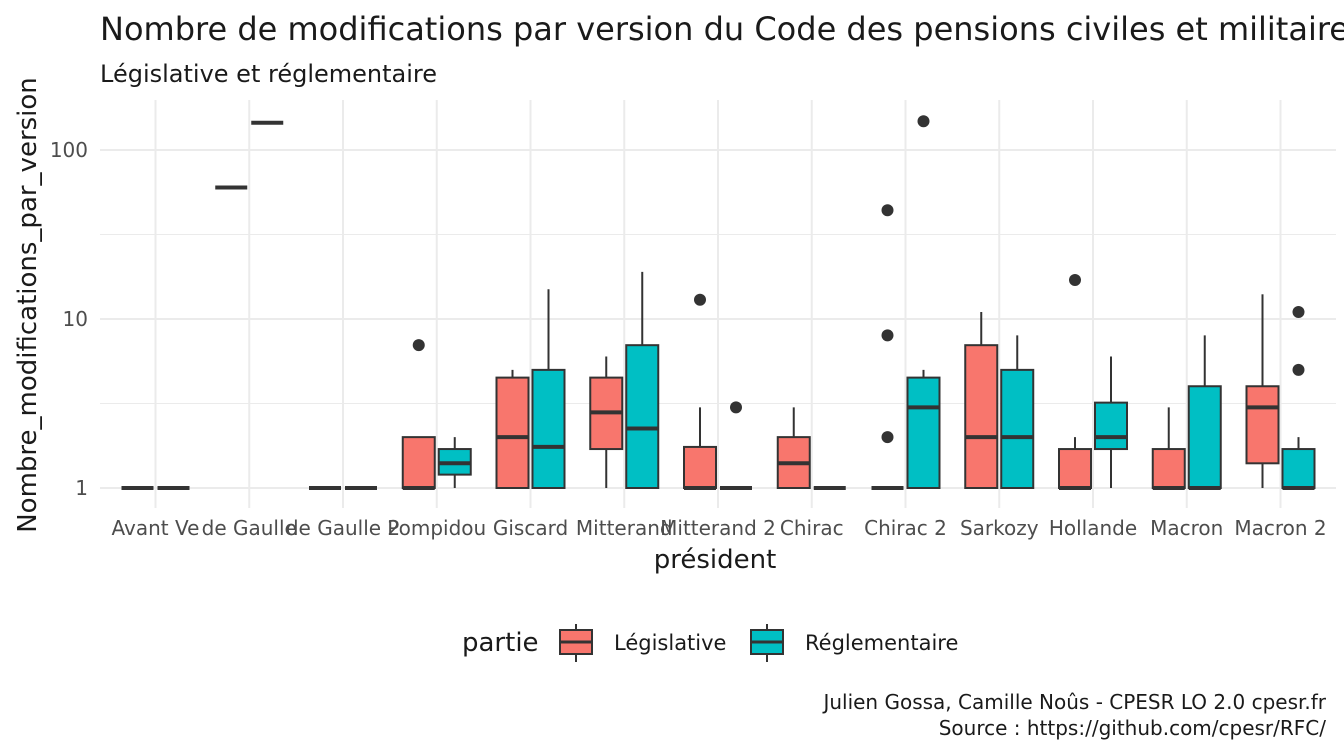 Image resolution: width=1344 pixels, height=756 pixels. Describe the element at coordinates (500, 643) in the screenshot. I see `legend-title: partie` at that location.